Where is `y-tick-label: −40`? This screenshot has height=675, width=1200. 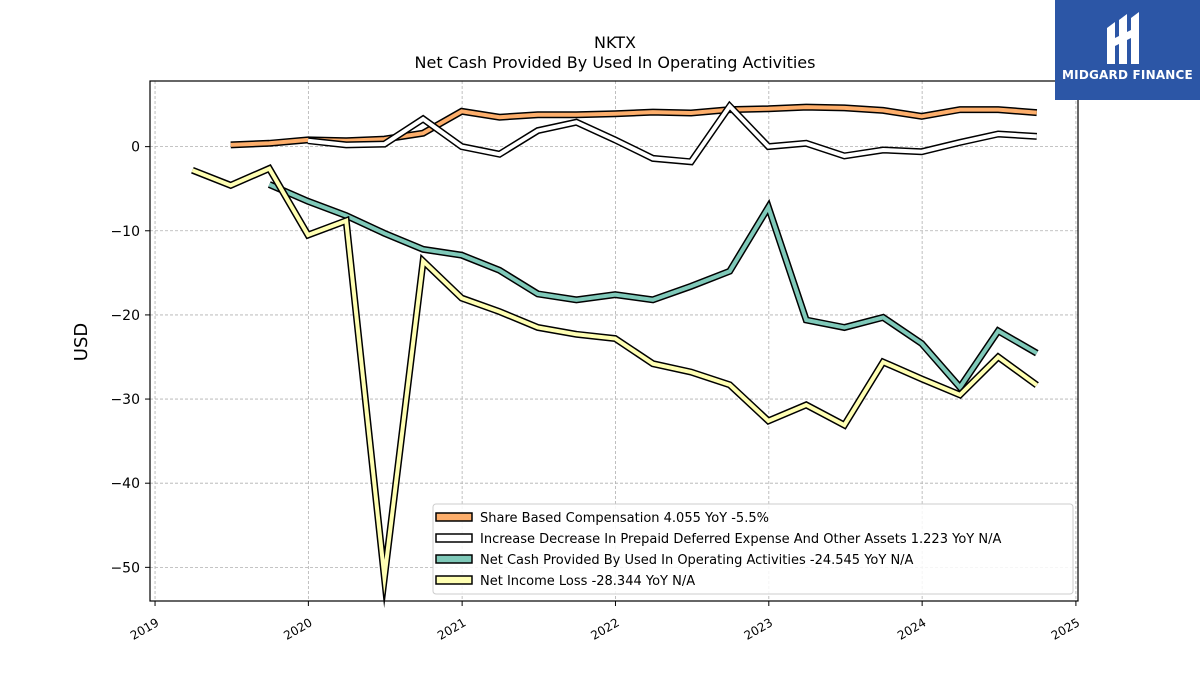 y-tick-label: −40 is located at coordinates (125, 484).